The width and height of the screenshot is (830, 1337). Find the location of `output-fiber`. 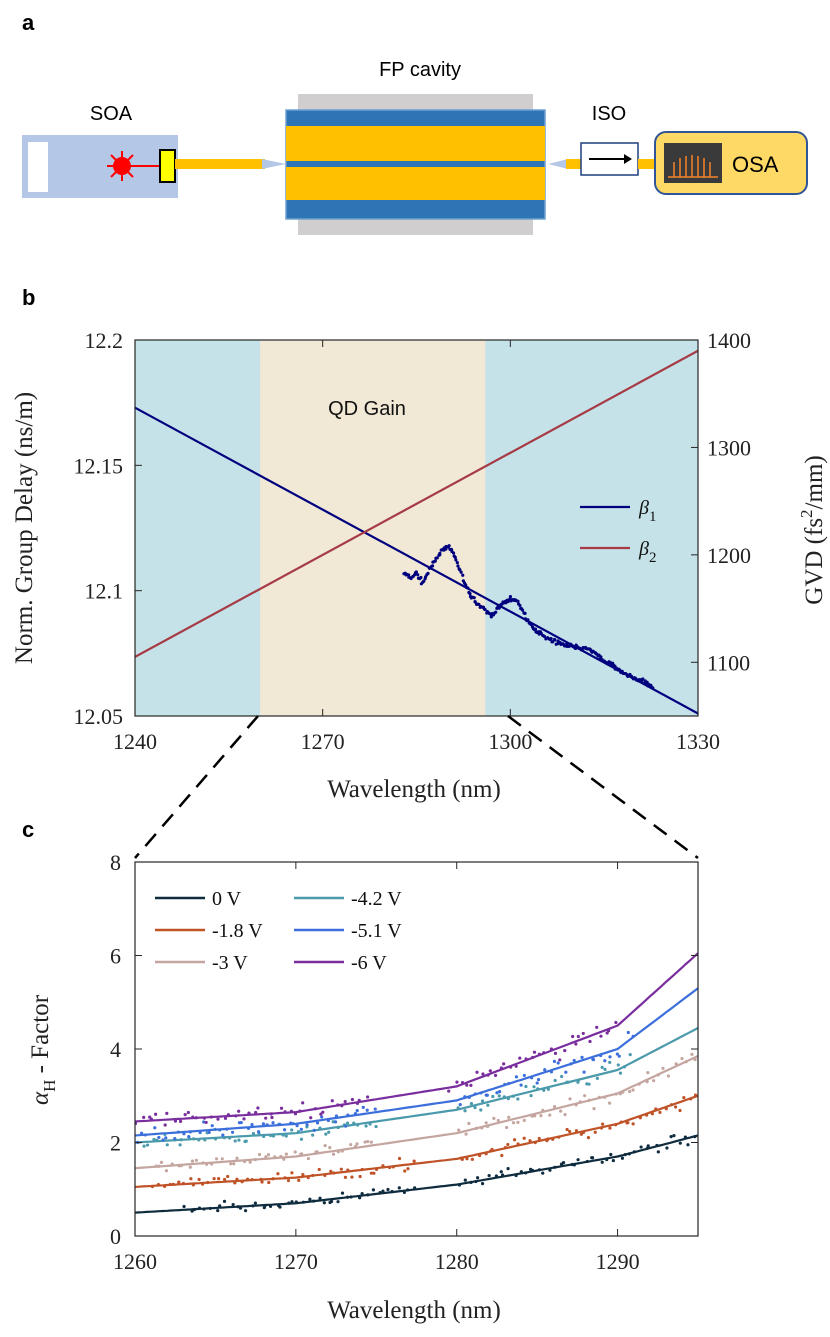

output-fiber is located at coordinates (574, 164).